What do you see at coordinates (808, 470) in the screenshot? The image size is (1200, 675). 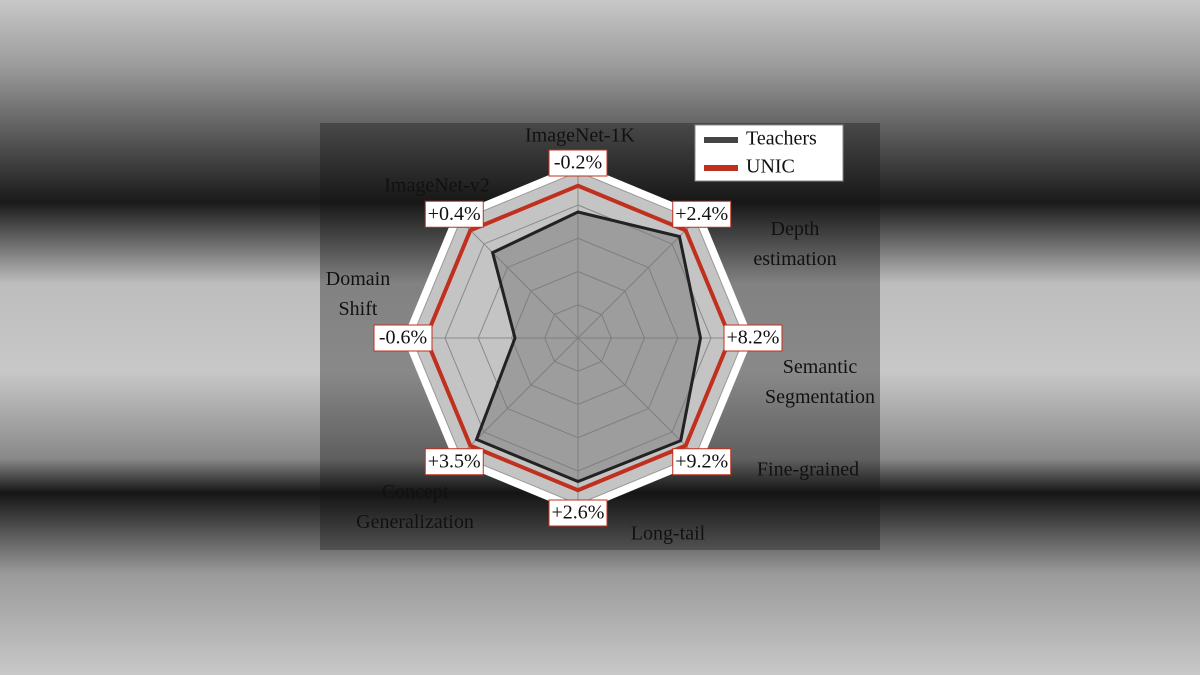 I see `axis-label: Fine-grained` at bounding box center [808, 470].